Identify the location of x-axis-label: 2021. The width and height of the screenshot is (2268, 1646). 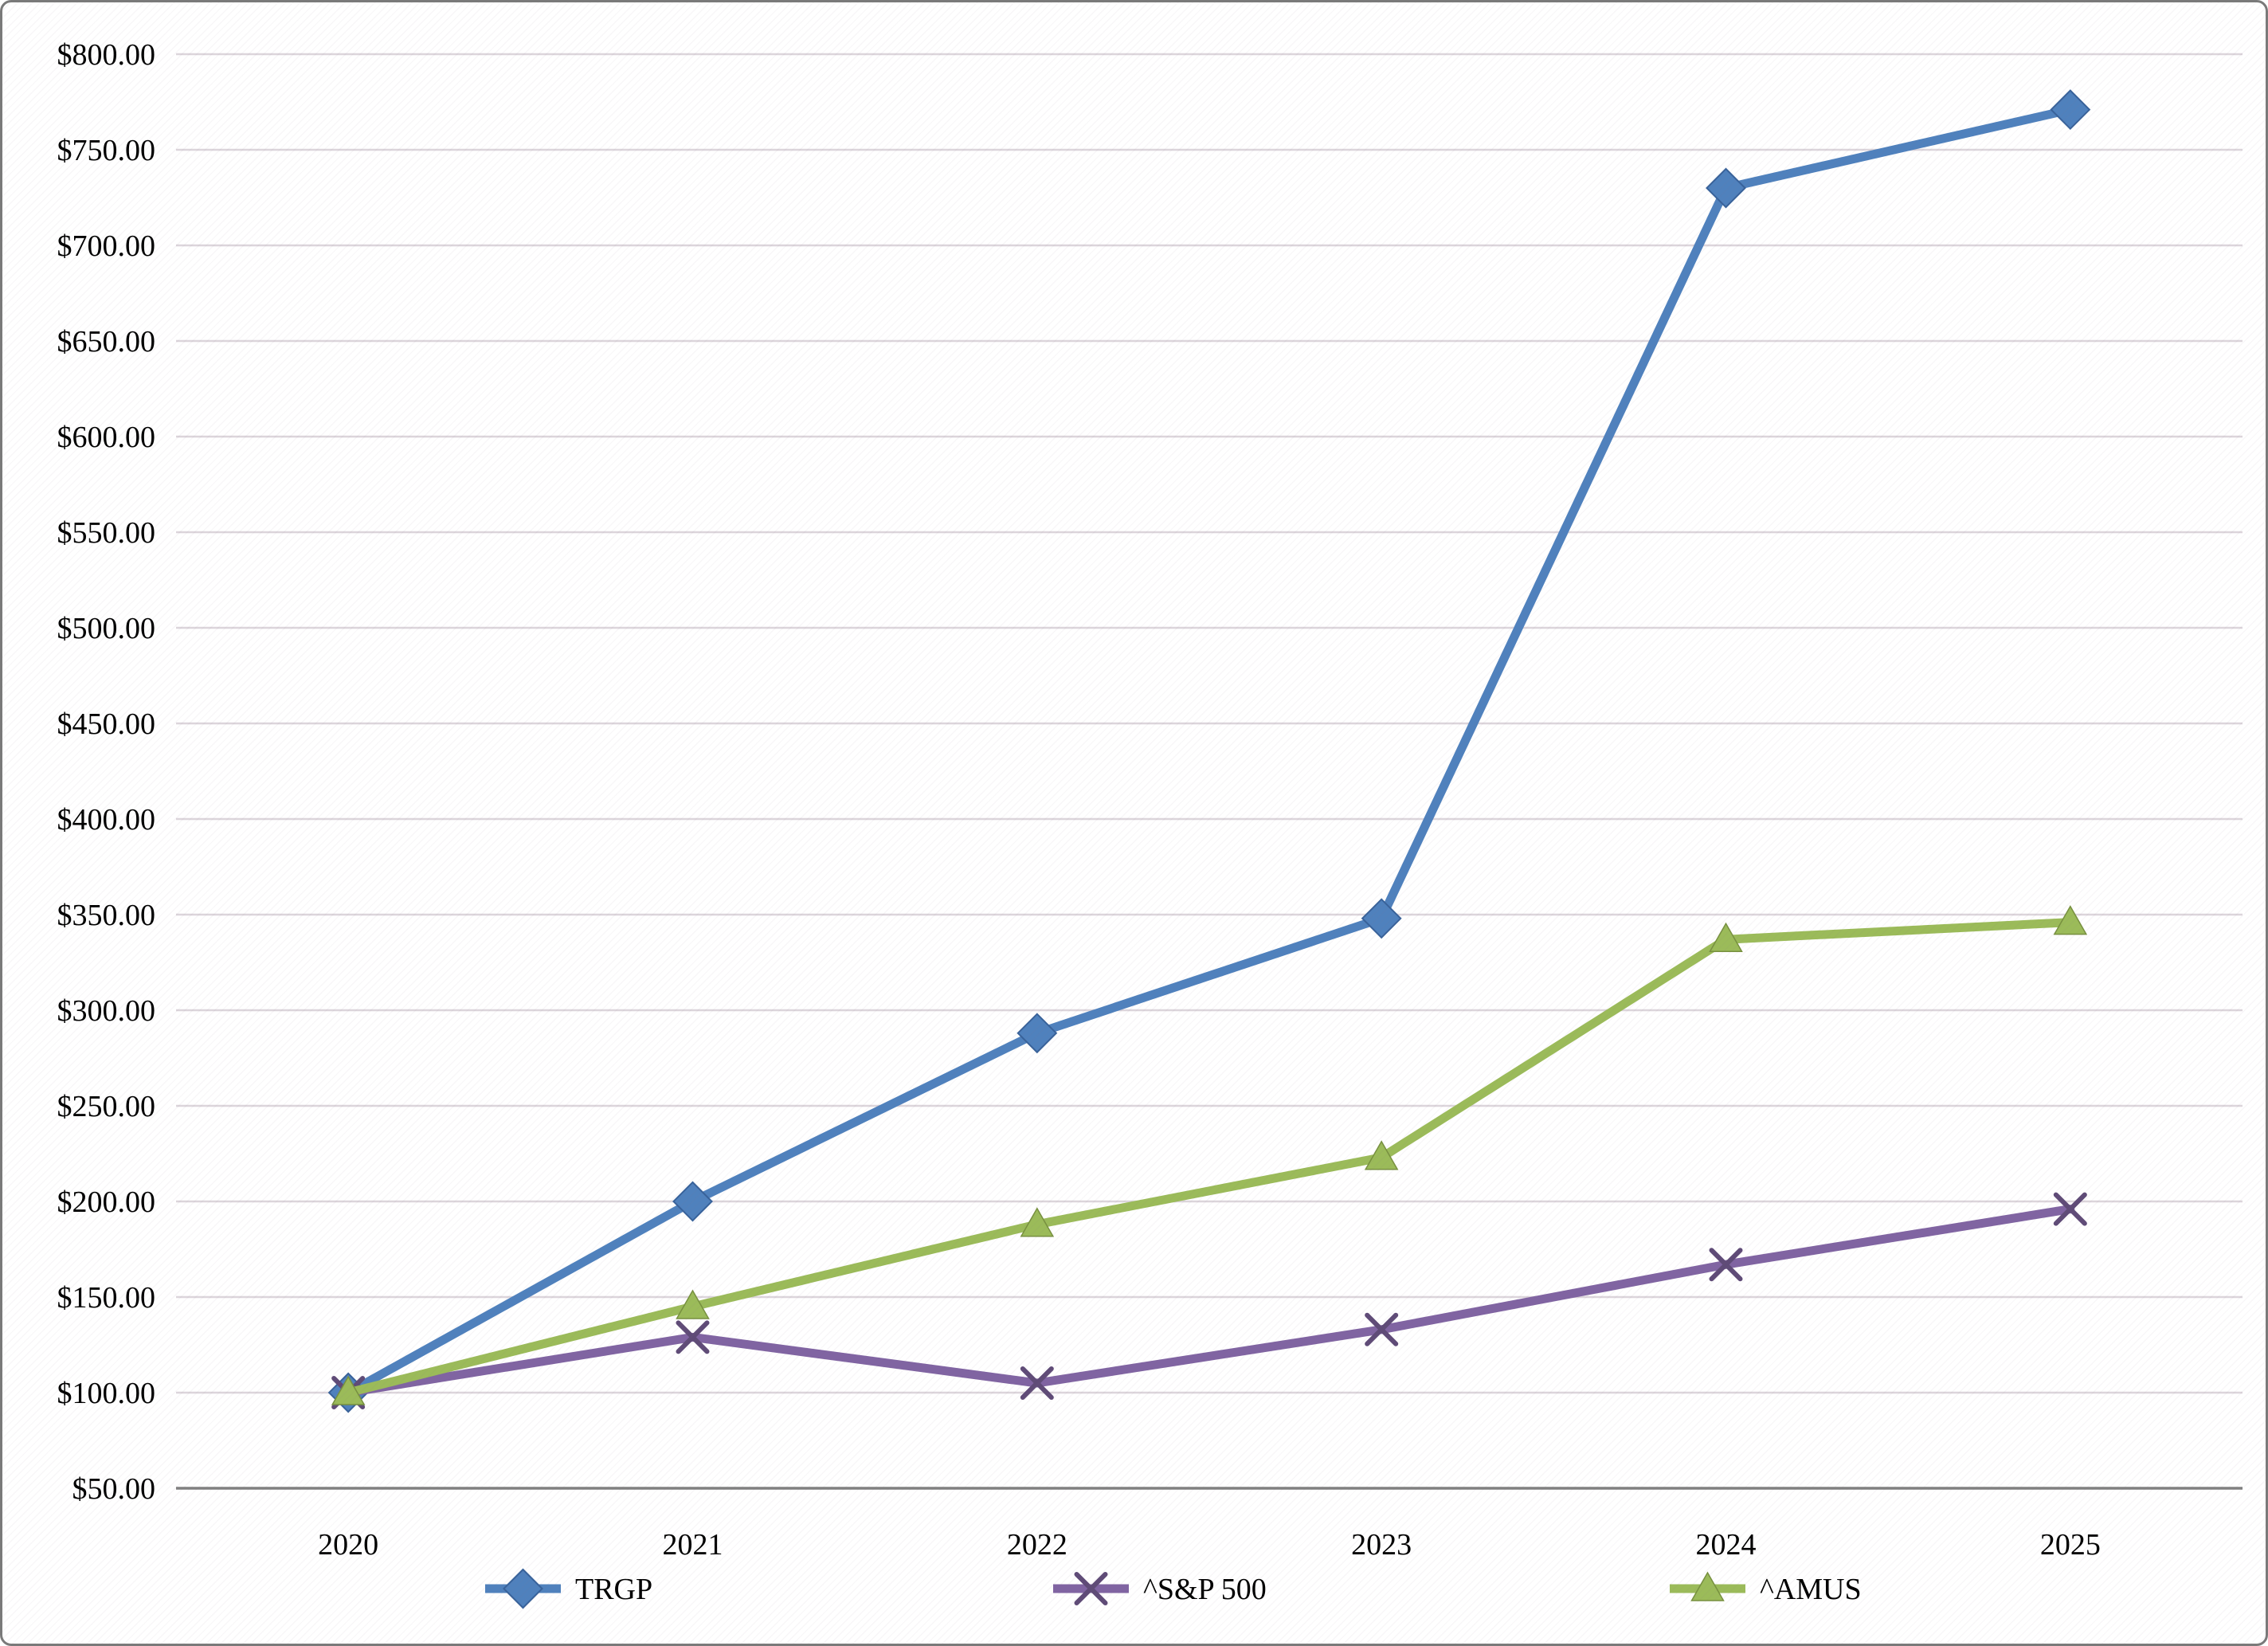
(693, 1545).